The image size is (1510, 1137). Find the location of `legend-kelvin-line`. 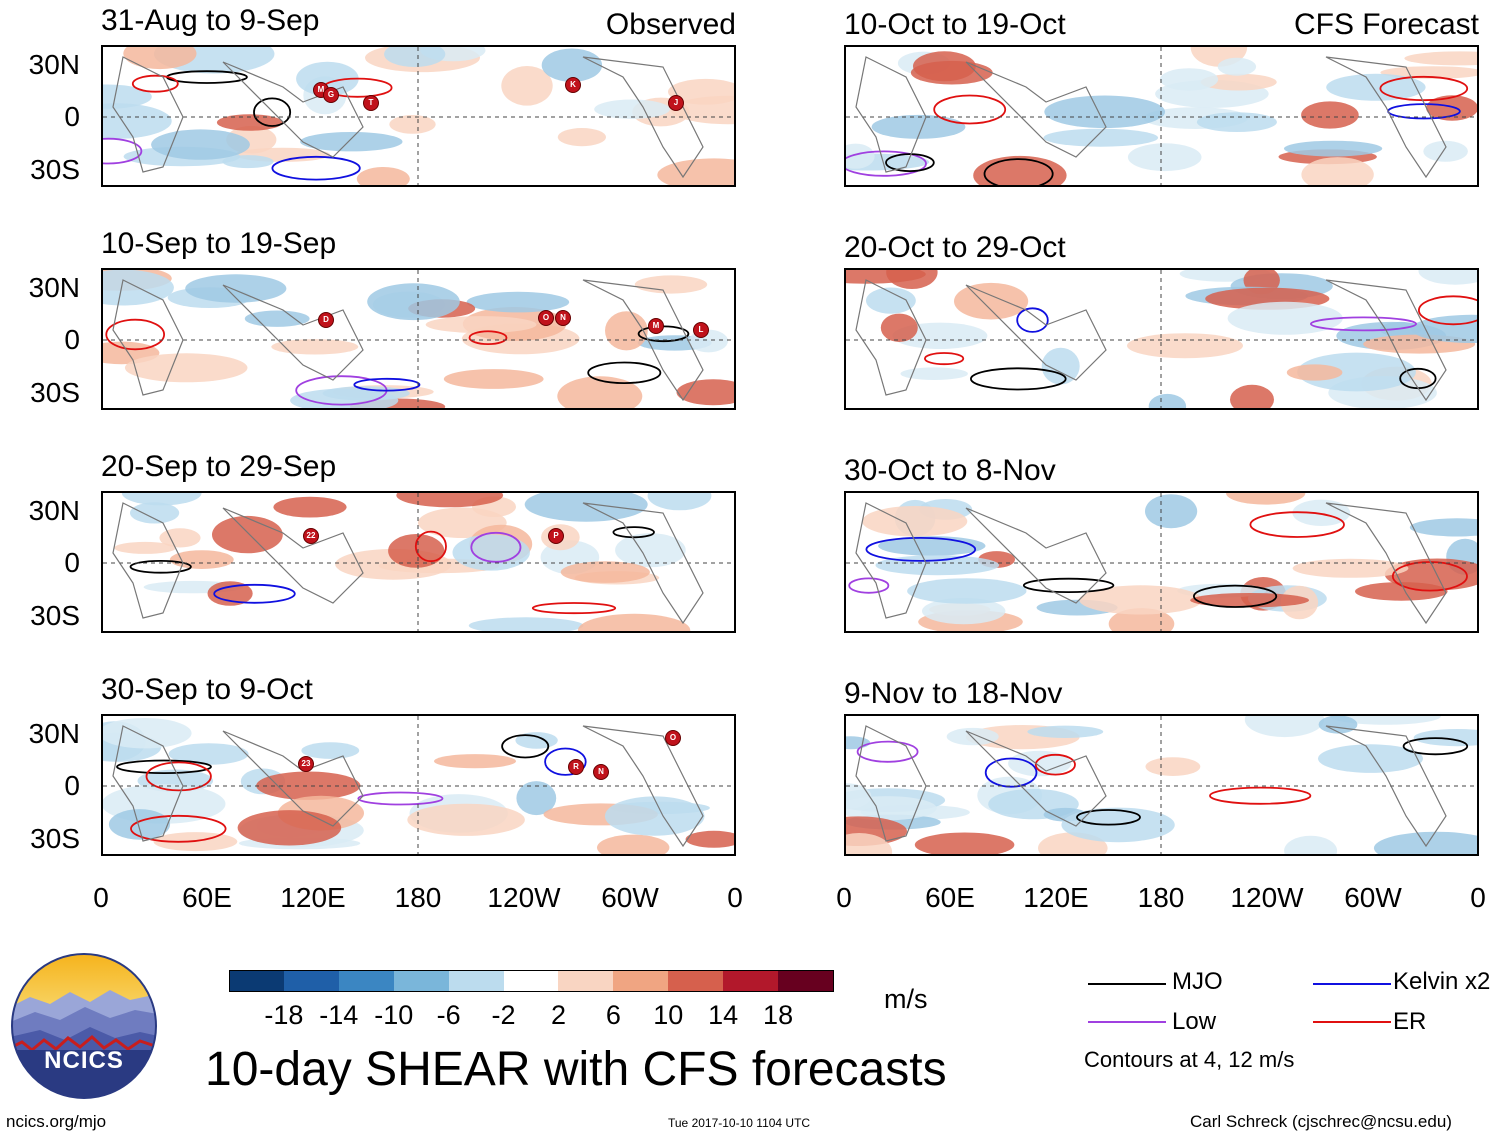

legend-kelvin-line is located at coordinates (1352, 984).